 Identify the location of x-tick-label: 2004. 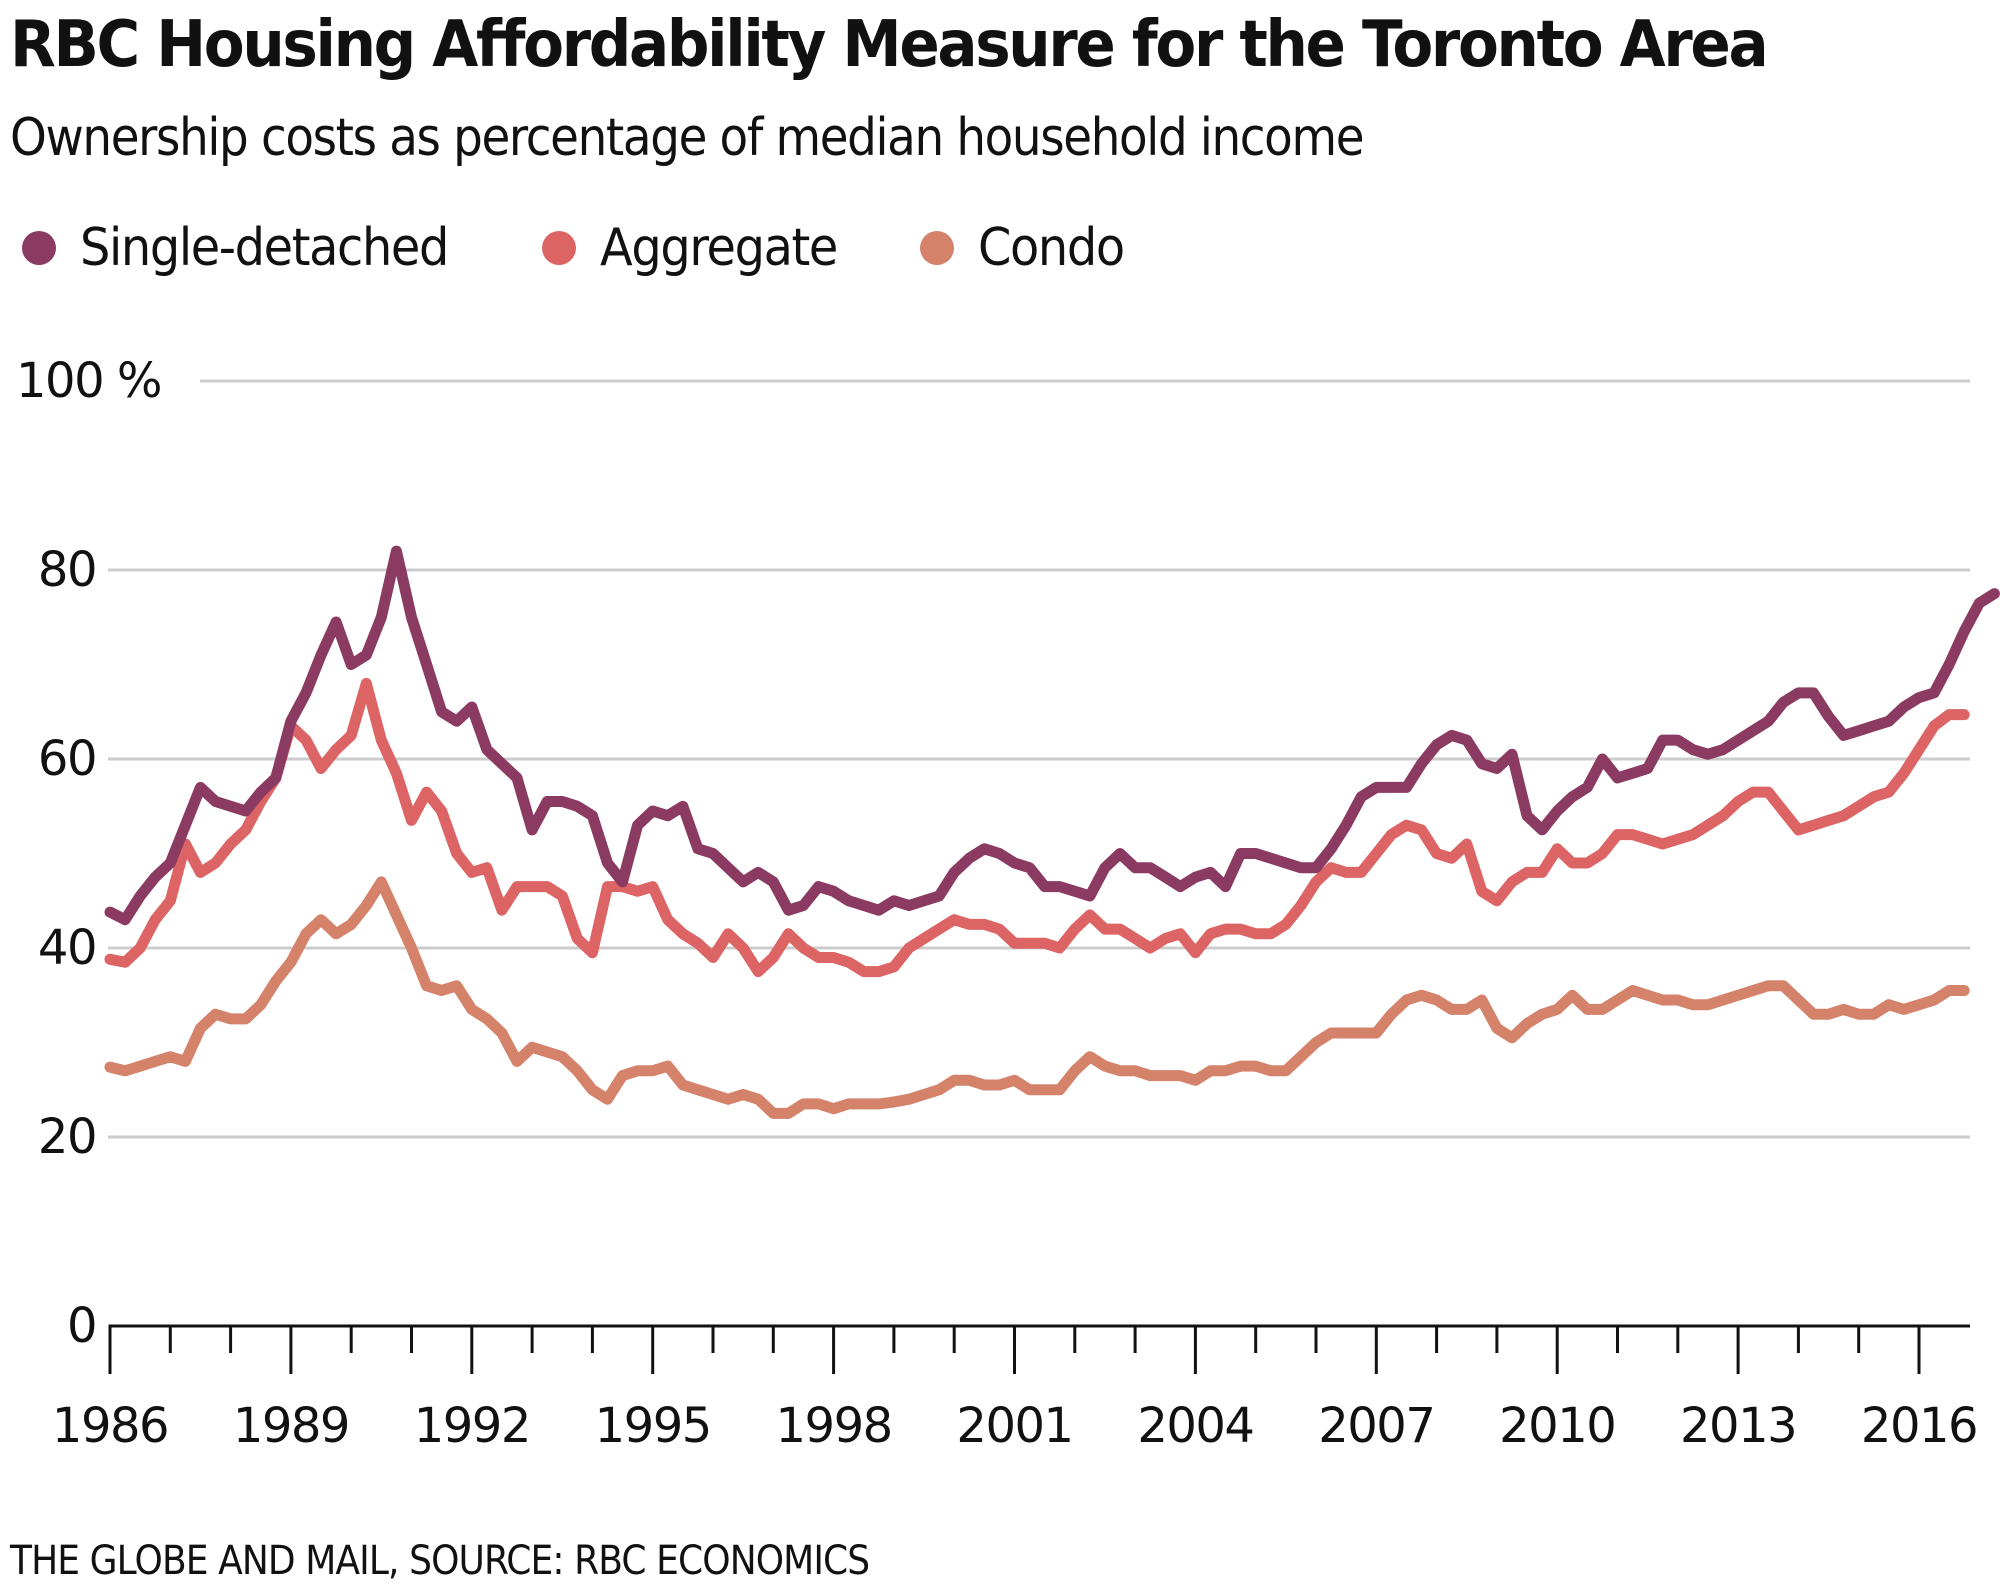
(1195, 1426).